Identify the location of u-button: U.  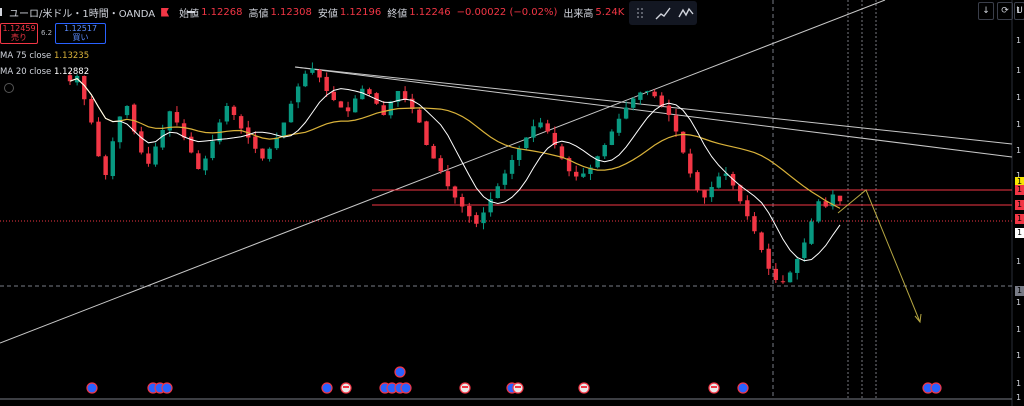
(1019, 11).